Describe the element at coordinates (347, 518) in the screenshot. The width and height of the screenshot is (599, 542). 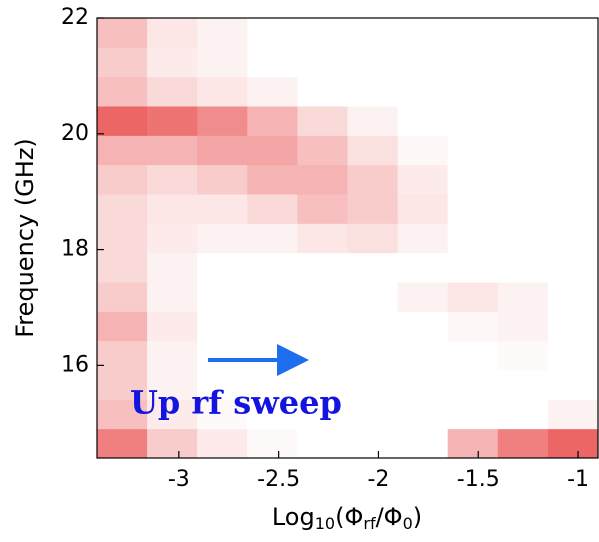
I see `x-axis-label: Log10(Φrf/Φ0)` at that location.